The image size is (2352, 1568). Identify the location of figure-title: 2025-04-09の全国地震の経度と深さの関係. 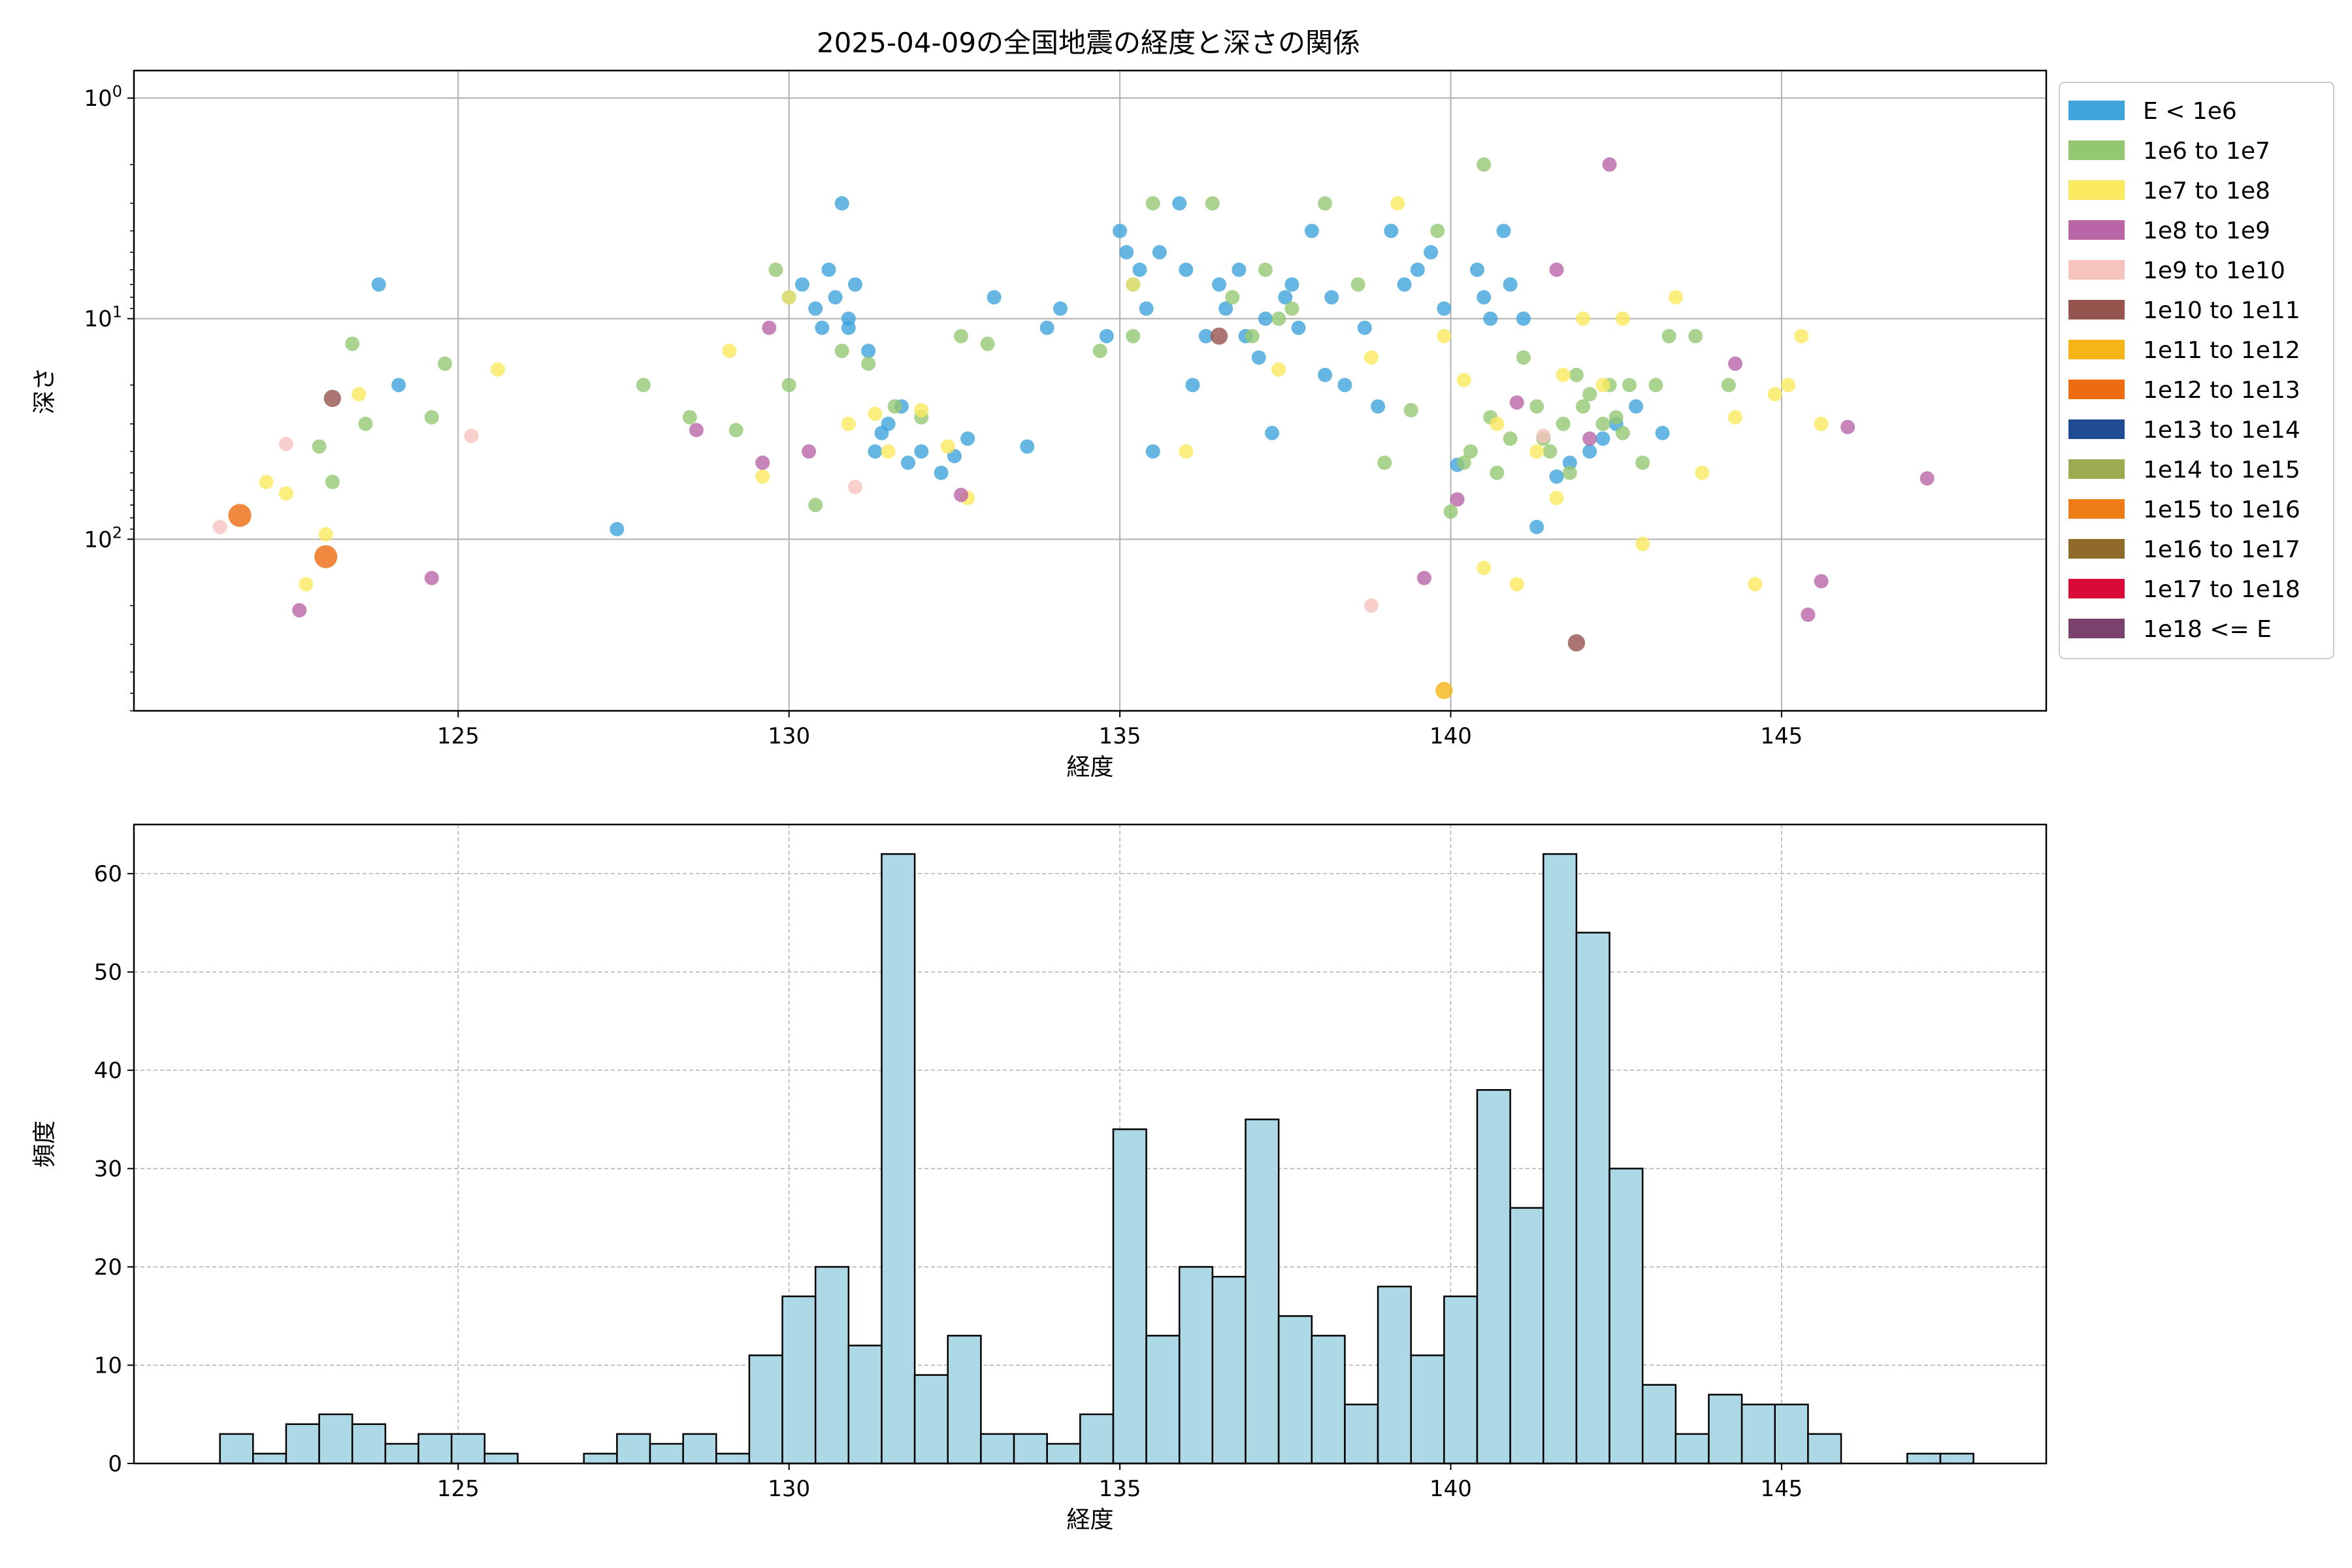
(1088, 43).